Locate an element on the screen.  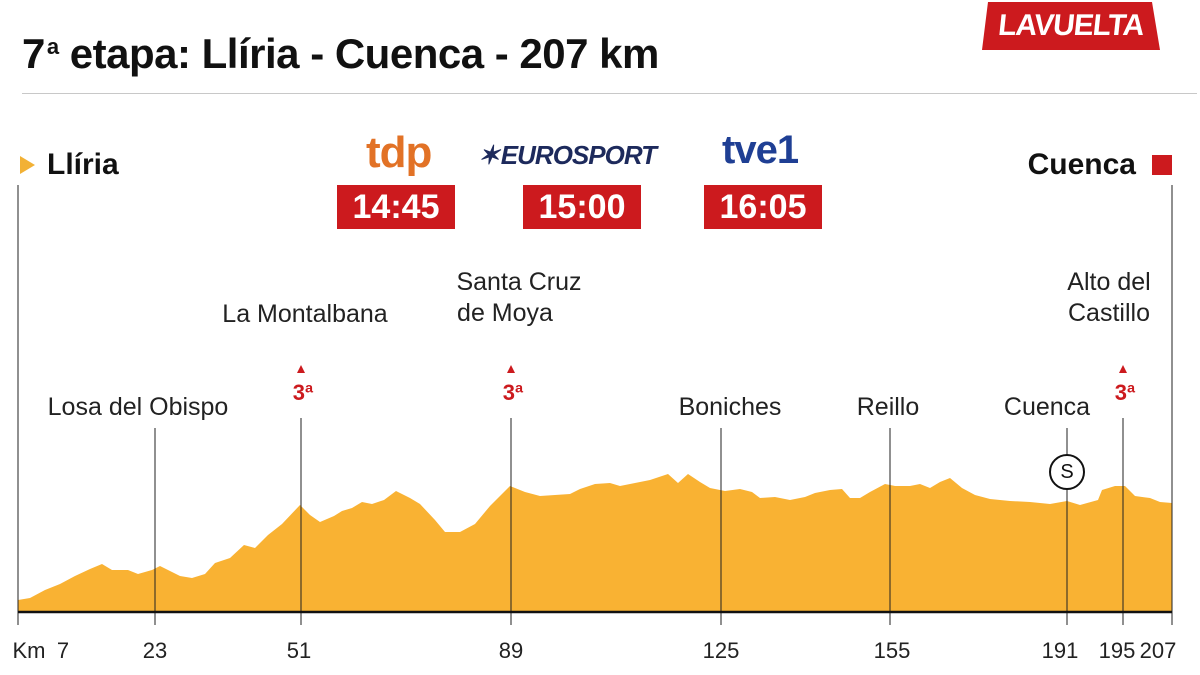
km-tick-191: 191 is located at coordinates (1060, 650).